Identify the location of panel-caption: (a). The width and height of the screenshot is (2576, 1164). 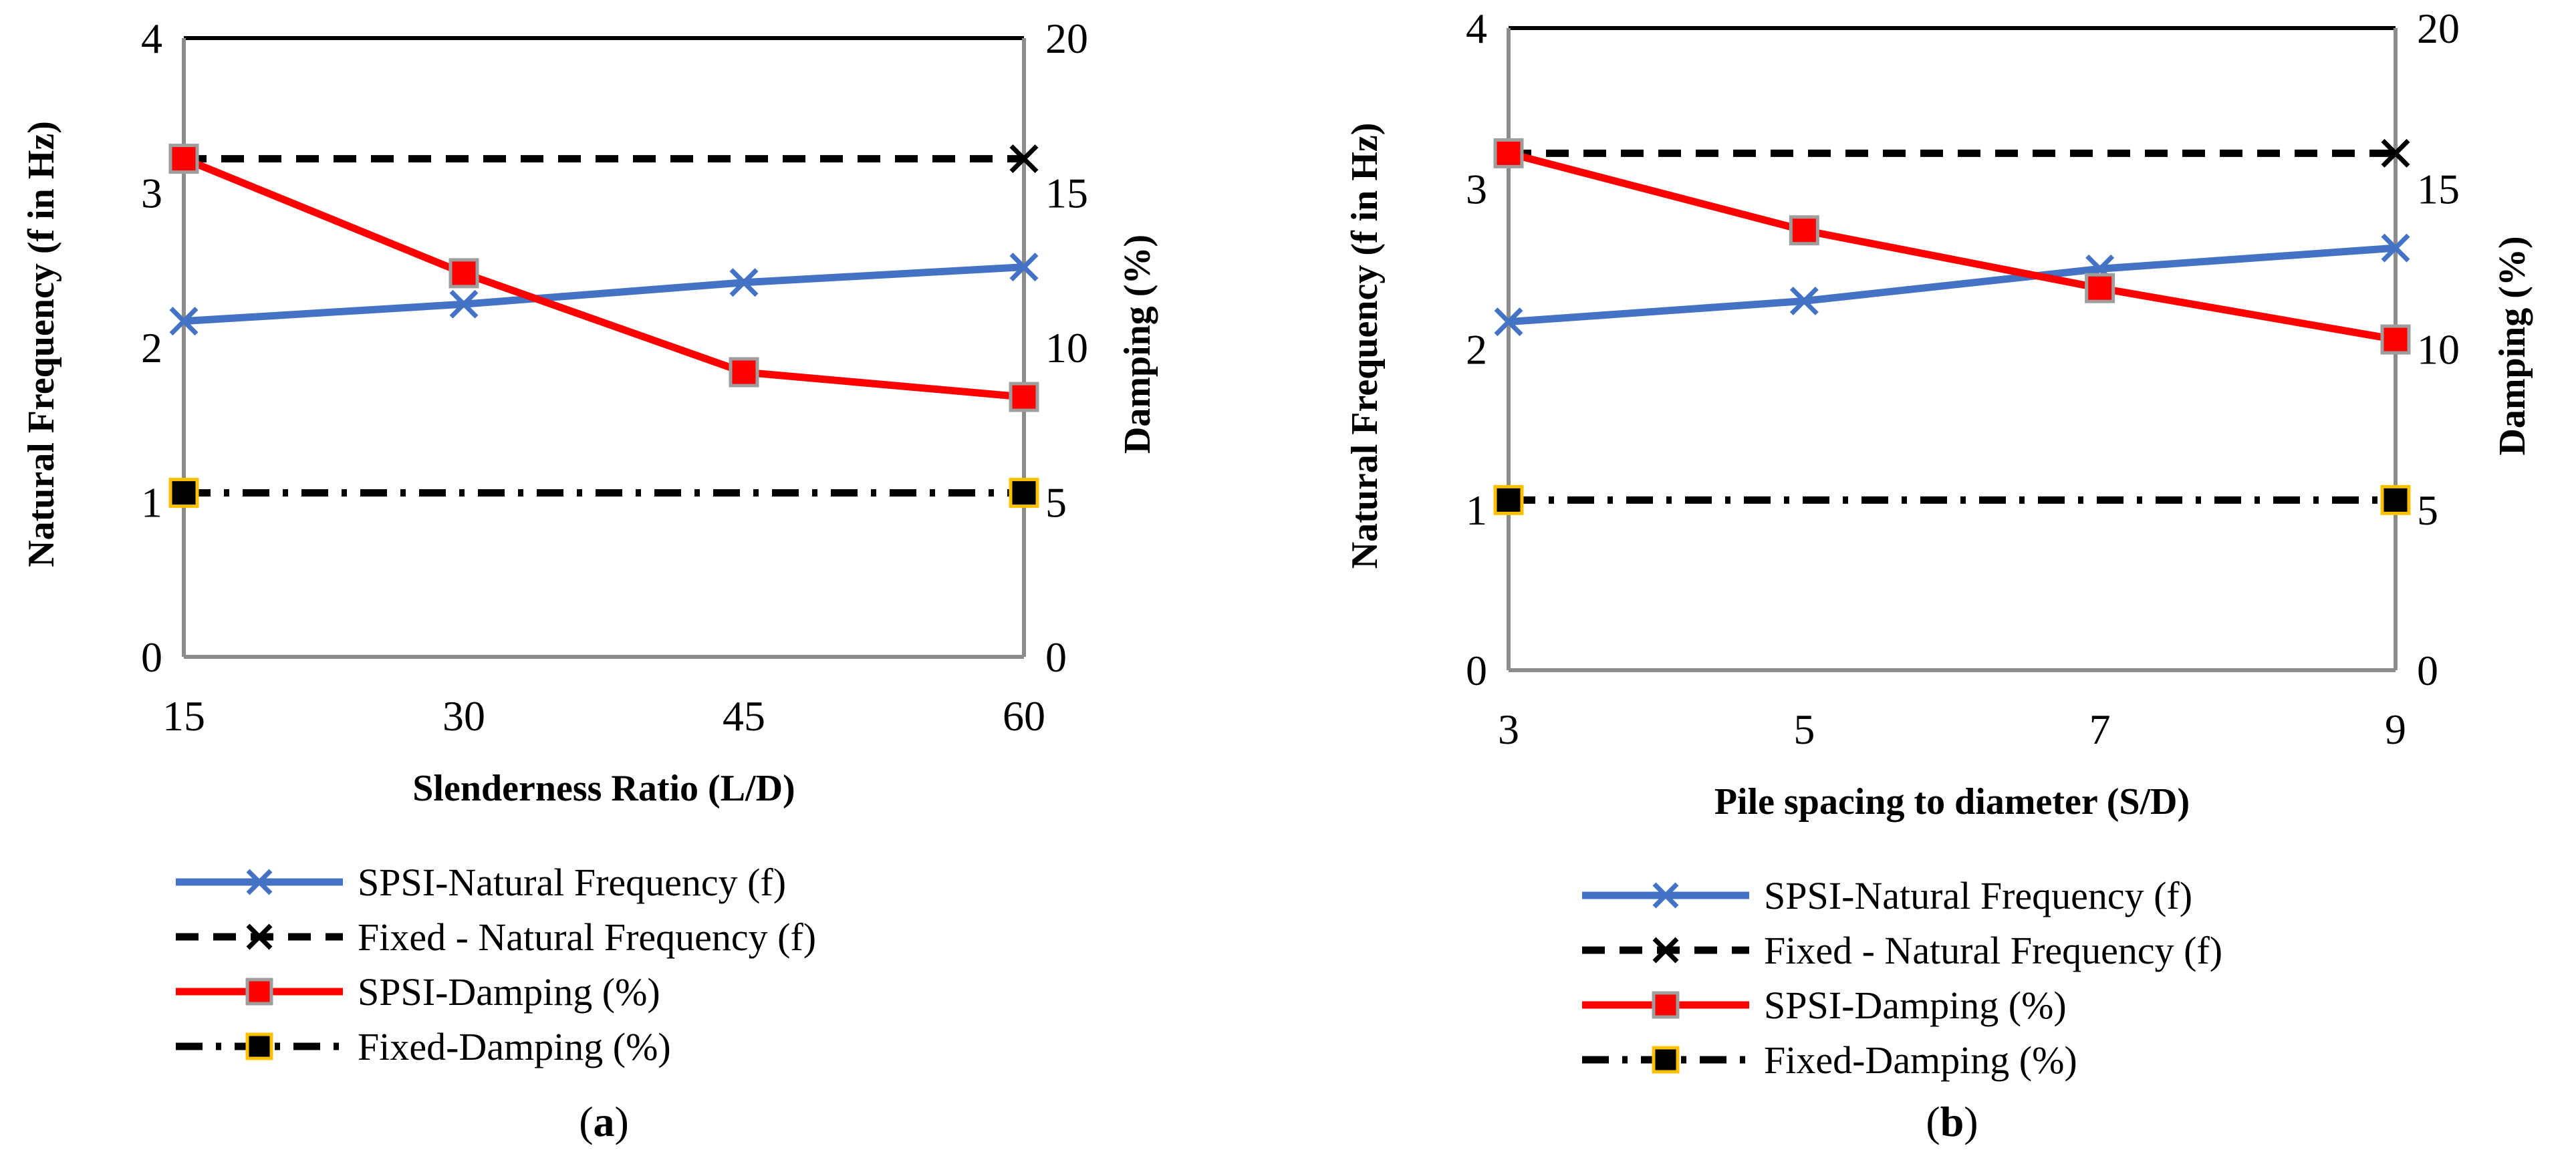
(604, 1121).